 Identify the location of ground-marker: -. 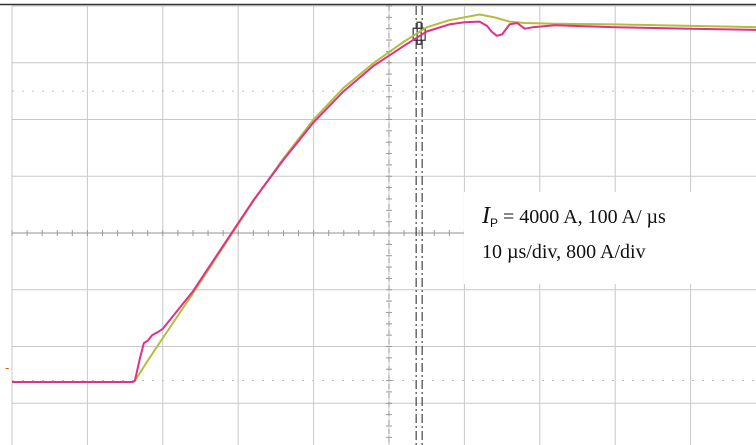
(7, 367).